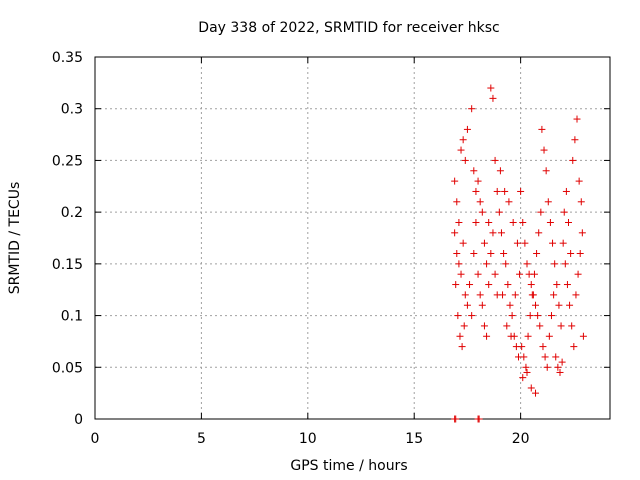 This screenshot has width=640, height=480. Describe the element at coordinates (78, 420) in the screenshot. I see `y-tick-label: 0` at that location.